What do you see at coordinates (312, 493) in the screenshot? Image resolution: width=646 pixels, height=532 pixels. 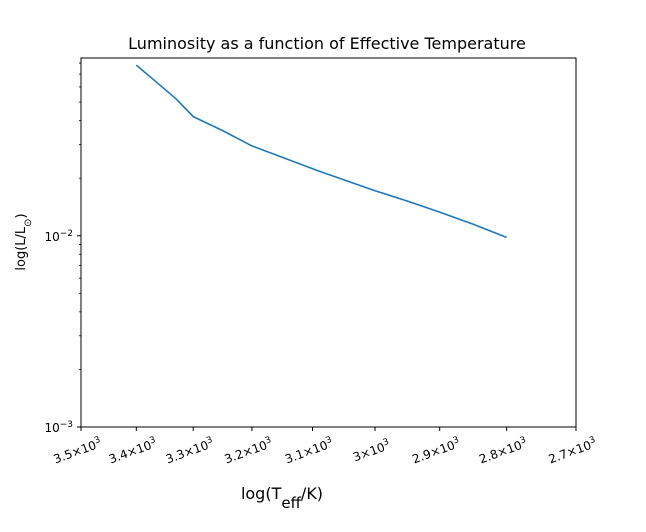 I see `x-axis-label-tail: /K)` at bounding box center [312, 493].